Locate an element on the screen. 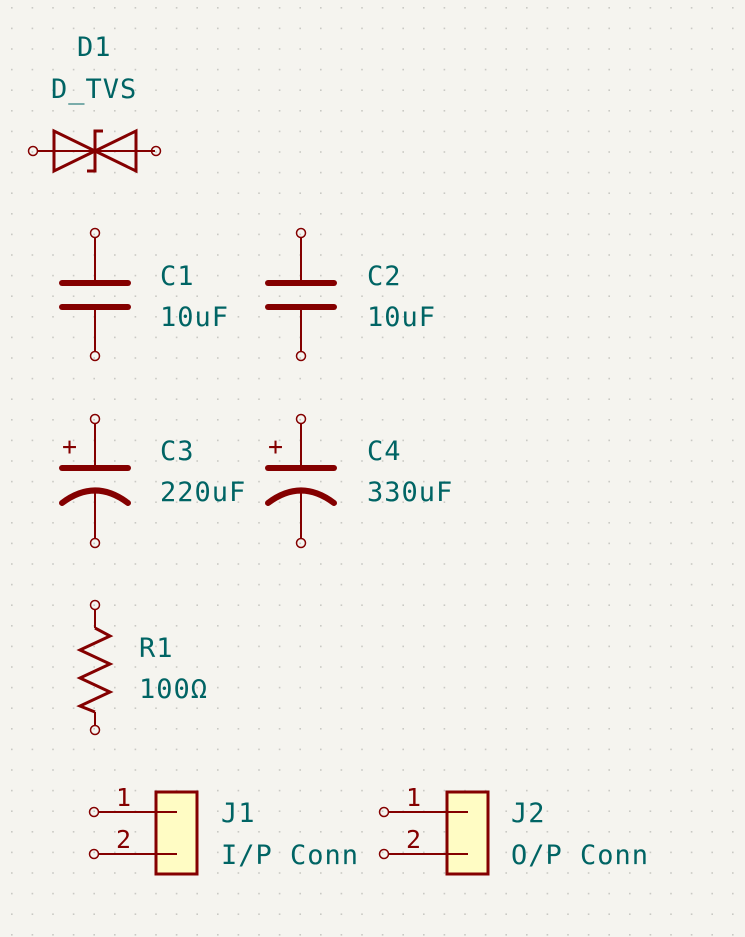  j2-reference: J2 is located at coordinates (528, 813).